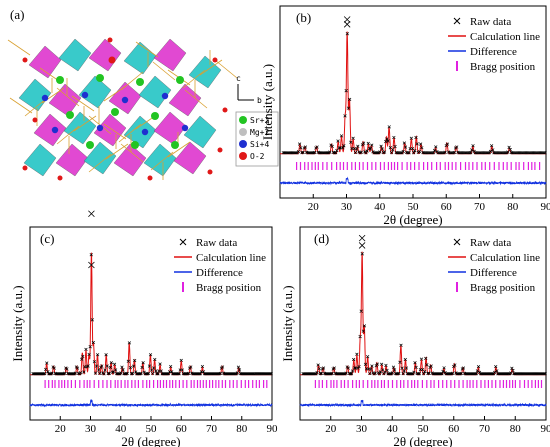  Describe the element at coordinates (257, 139) in the screenshot. I see `atom-legend: Sr+2 Mg+2 Si+4 O-2` at that location.